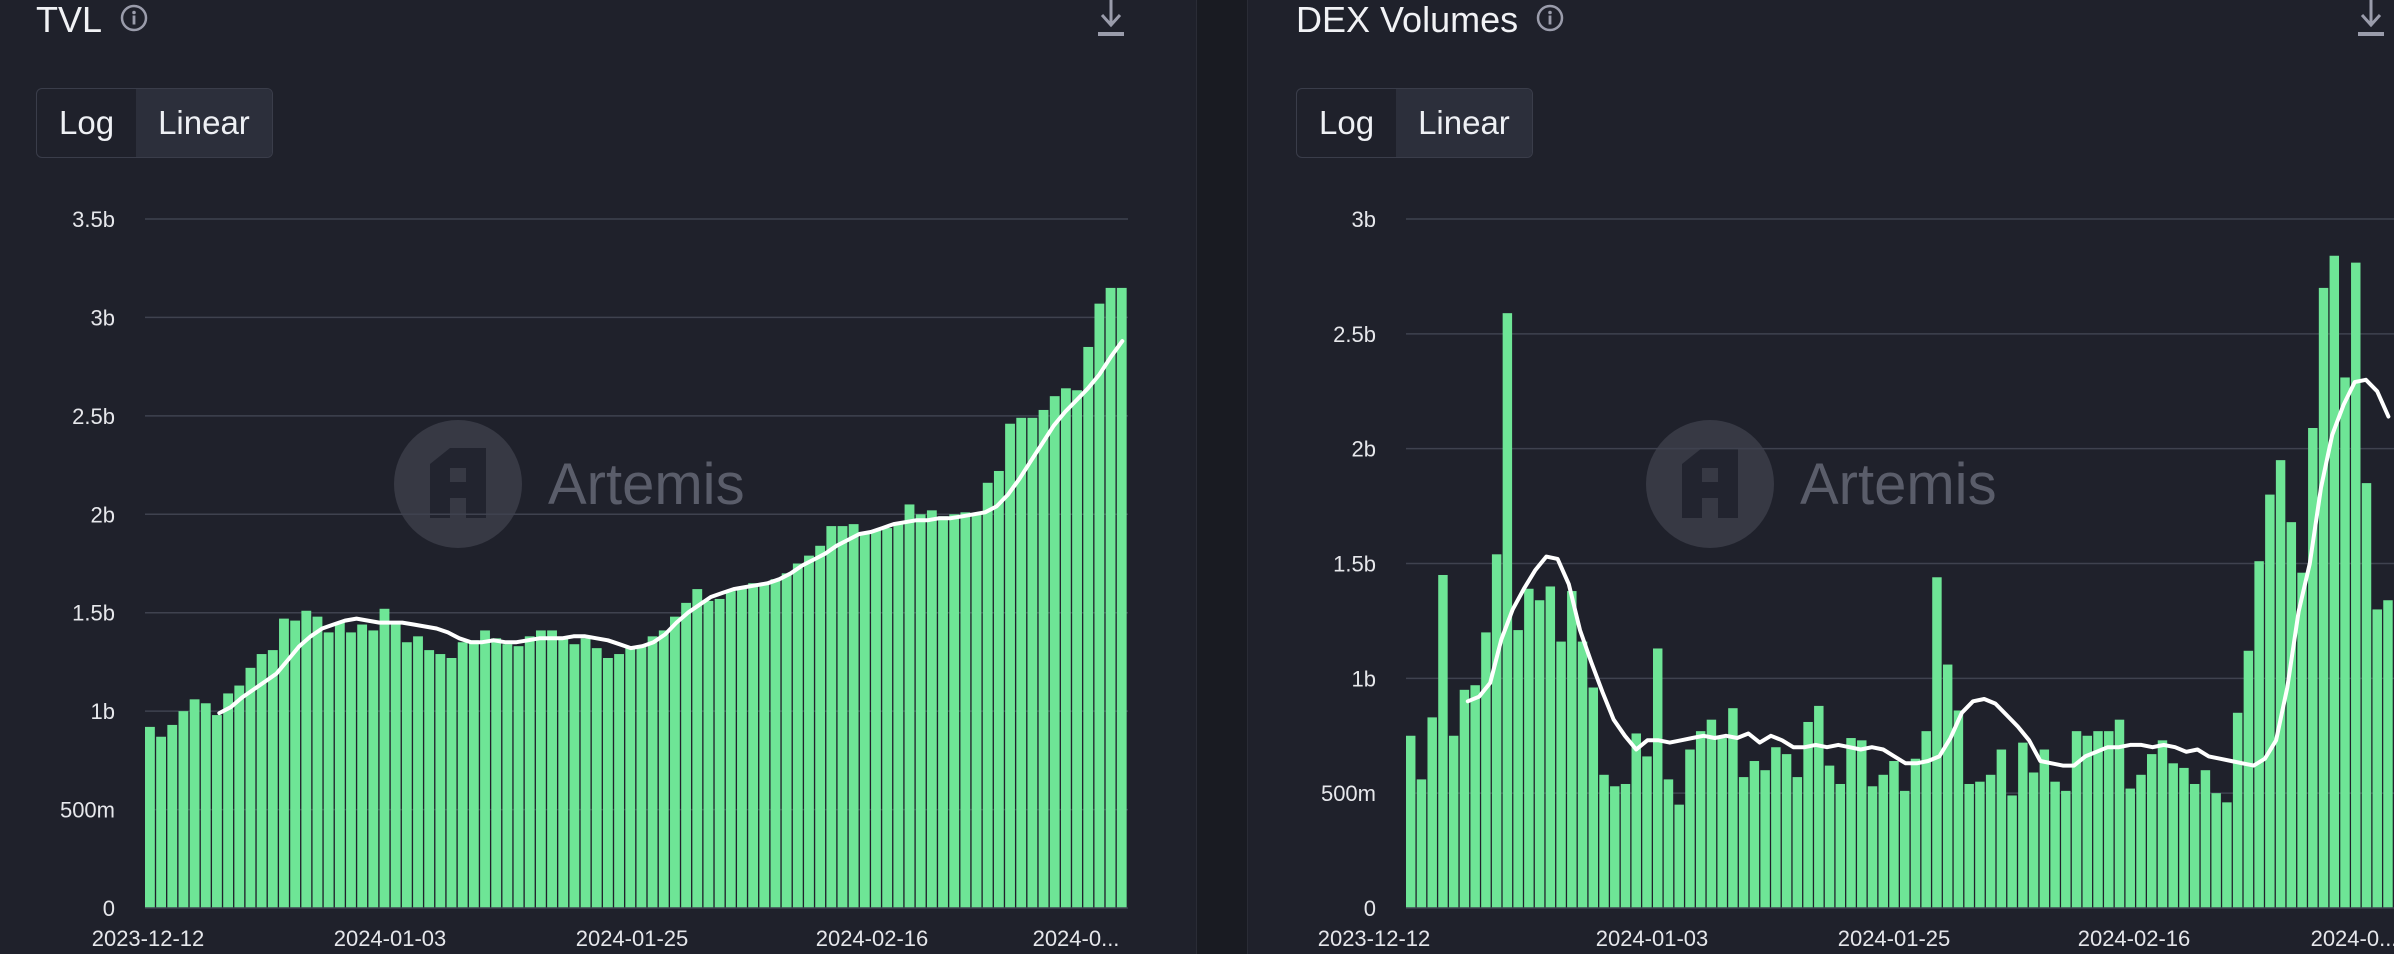  I want to click on y-tick-label: 3.5b, so click(93, 219).